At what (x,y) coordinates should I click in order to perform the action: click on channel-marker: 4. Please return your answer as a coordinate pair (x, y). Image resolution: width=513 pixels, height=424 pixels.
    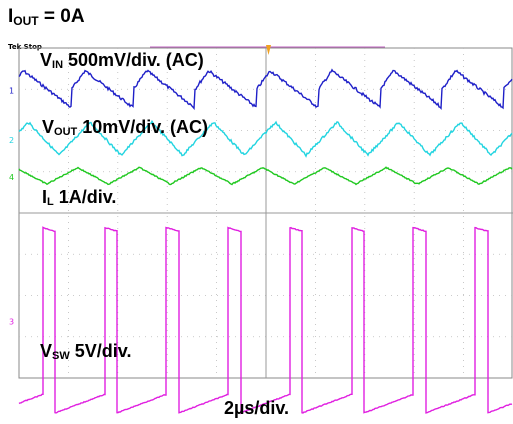
    Looking at the image, I should click on (11, 177).